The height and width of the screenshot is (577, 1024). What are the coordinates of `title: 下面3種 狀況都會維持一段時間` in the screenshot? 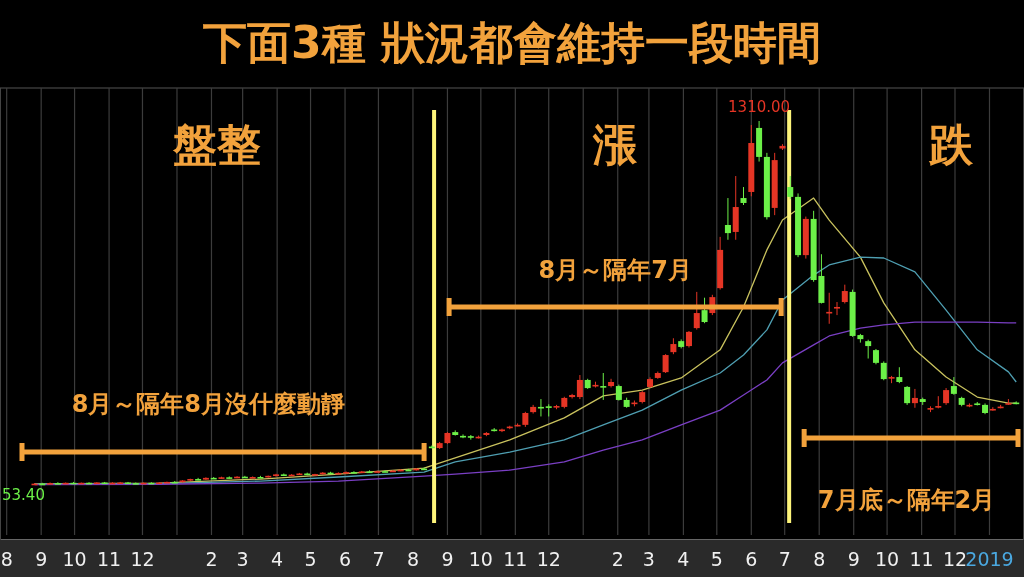 It's located at (512, 42).